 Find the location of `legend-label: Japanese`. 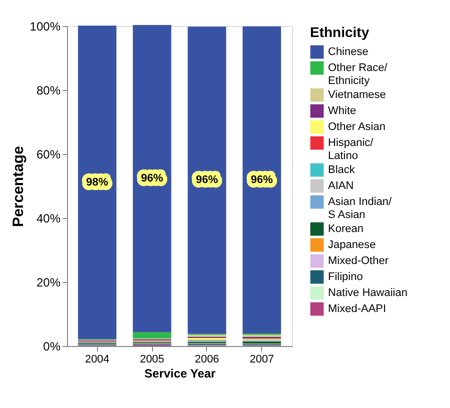

legend-label: Japanese is located at coordinates (352, 245).